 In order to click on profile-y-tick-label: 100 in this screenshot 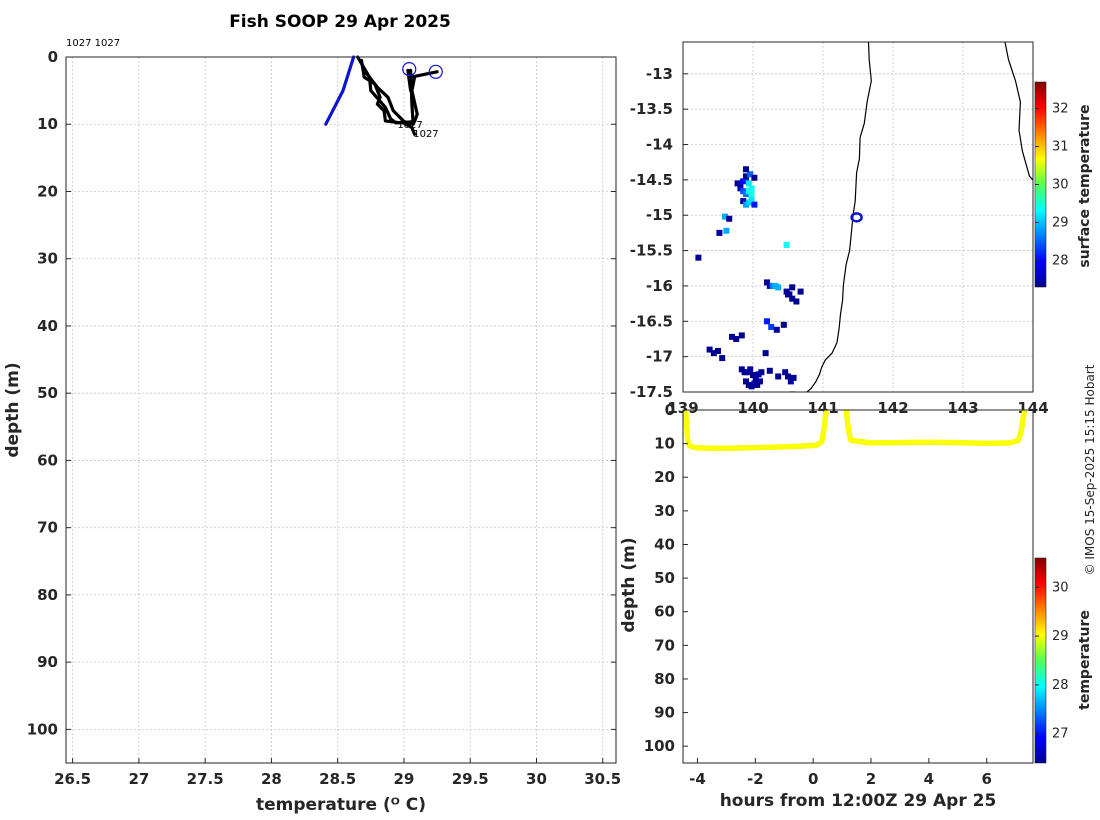, I will do `click(42, 729)`.